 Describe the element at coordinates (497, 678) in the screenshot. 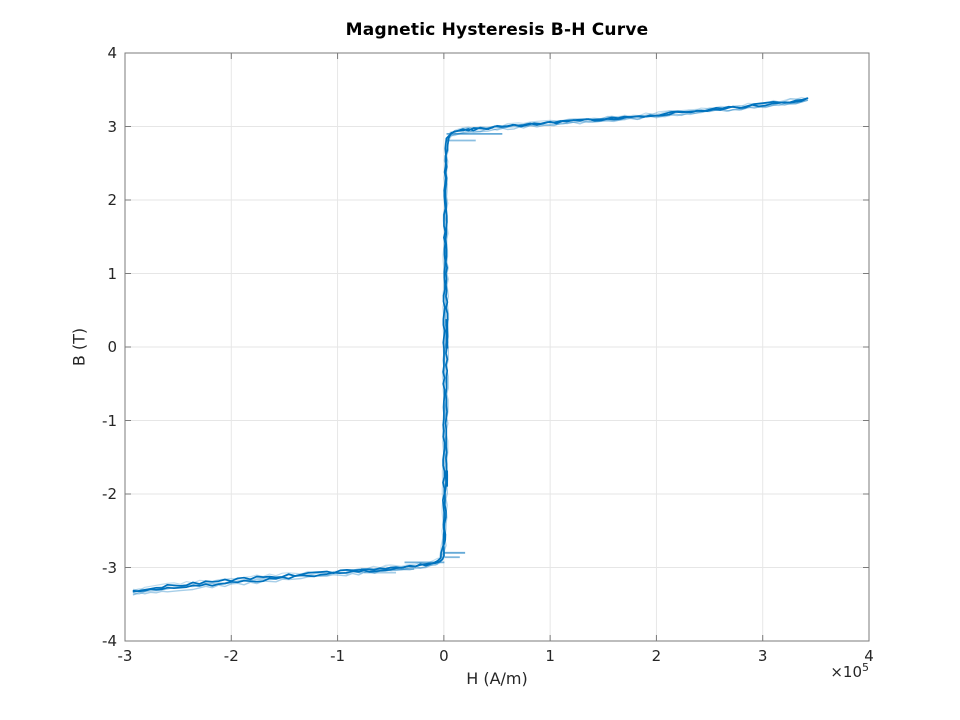

I see `x-axis-label: H (A/m)` at that location.